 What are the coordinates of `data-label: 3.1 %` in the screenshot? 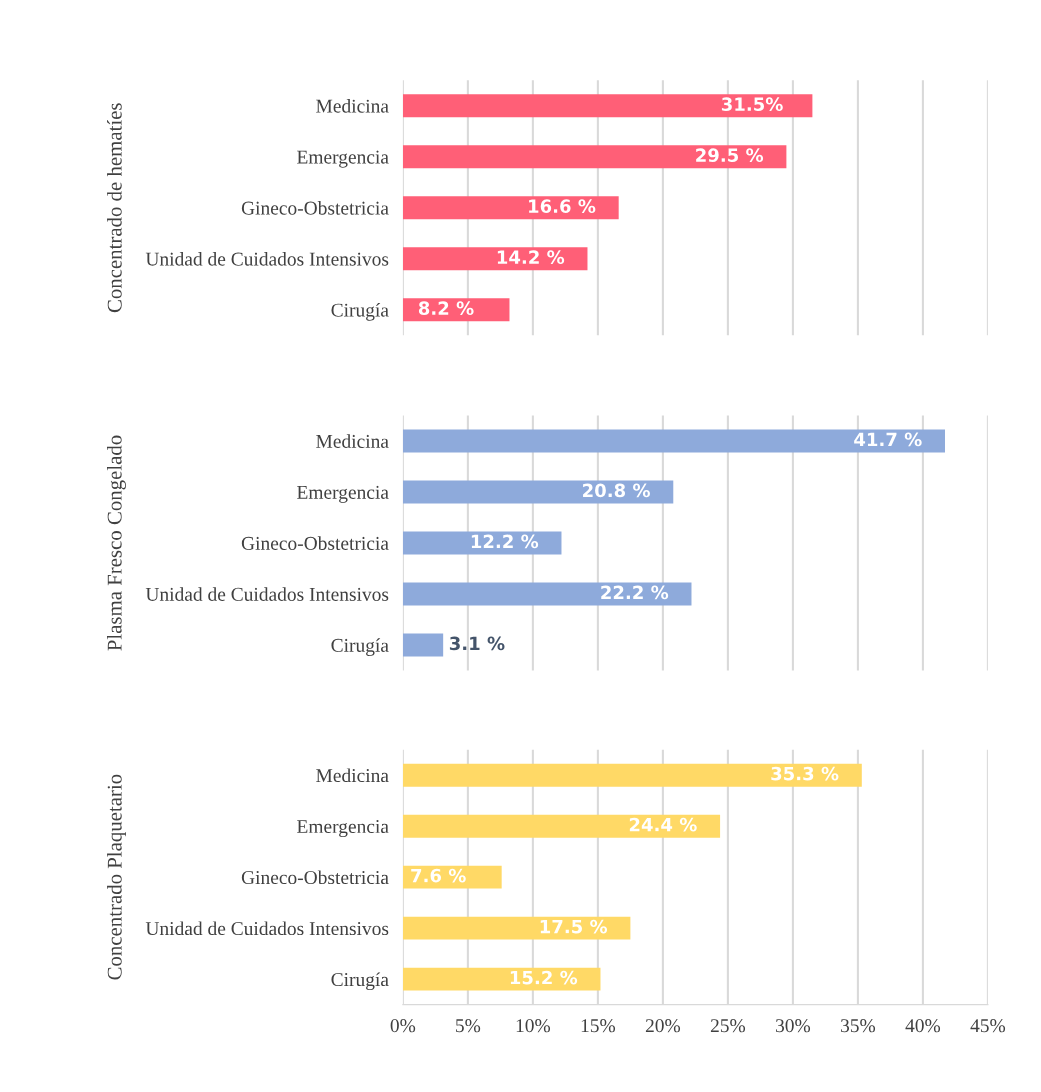 It's located at (477, 643).